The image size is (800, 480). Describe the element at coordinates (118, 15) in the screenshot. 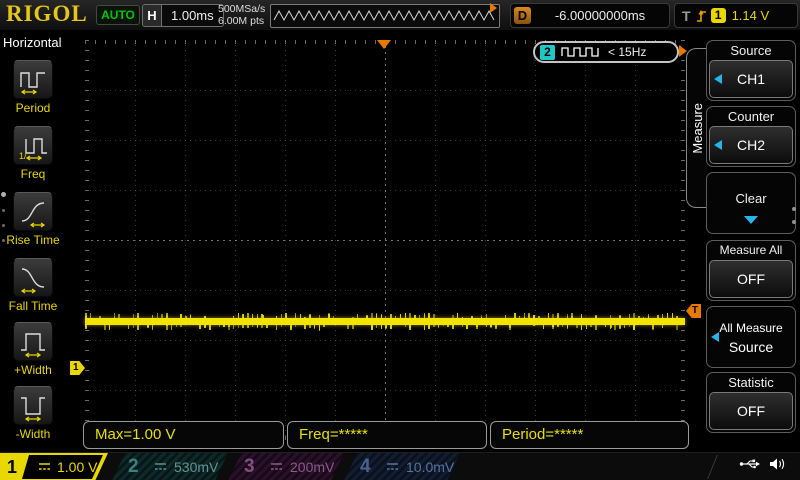

I see `run-status-badge: AUTO` at that location.